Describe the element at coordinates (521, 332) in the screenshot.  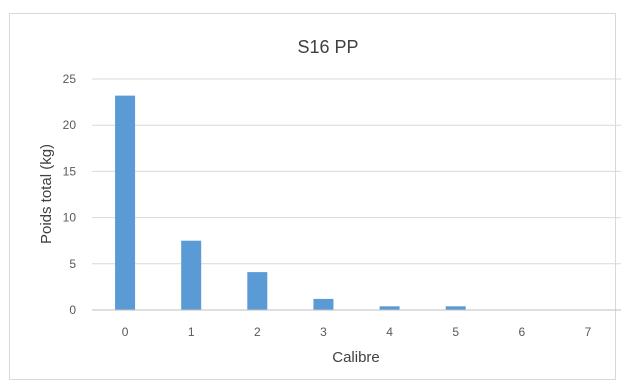
I see `x-tick-label: 6` at that location.